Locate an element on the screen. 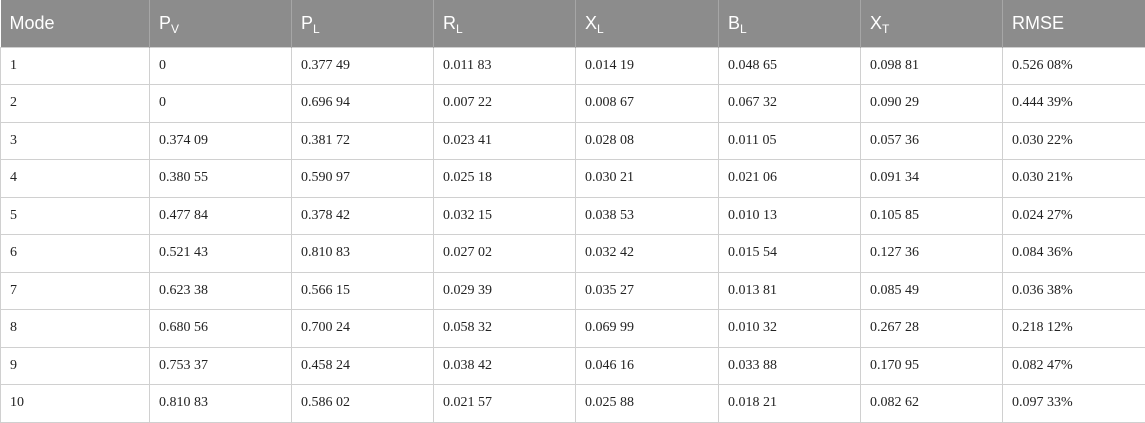  header-rl: RL is located at coordinates (505, 23).